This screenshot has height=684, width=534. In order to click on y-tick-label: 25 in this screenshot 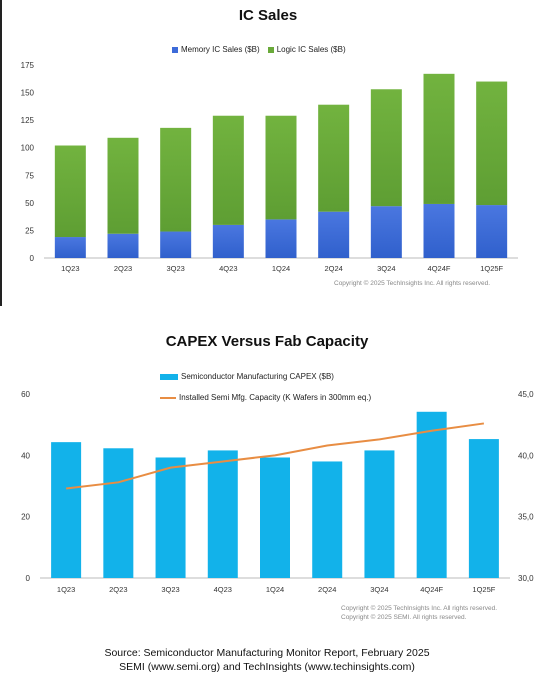, I will do `click(29, 230)`.